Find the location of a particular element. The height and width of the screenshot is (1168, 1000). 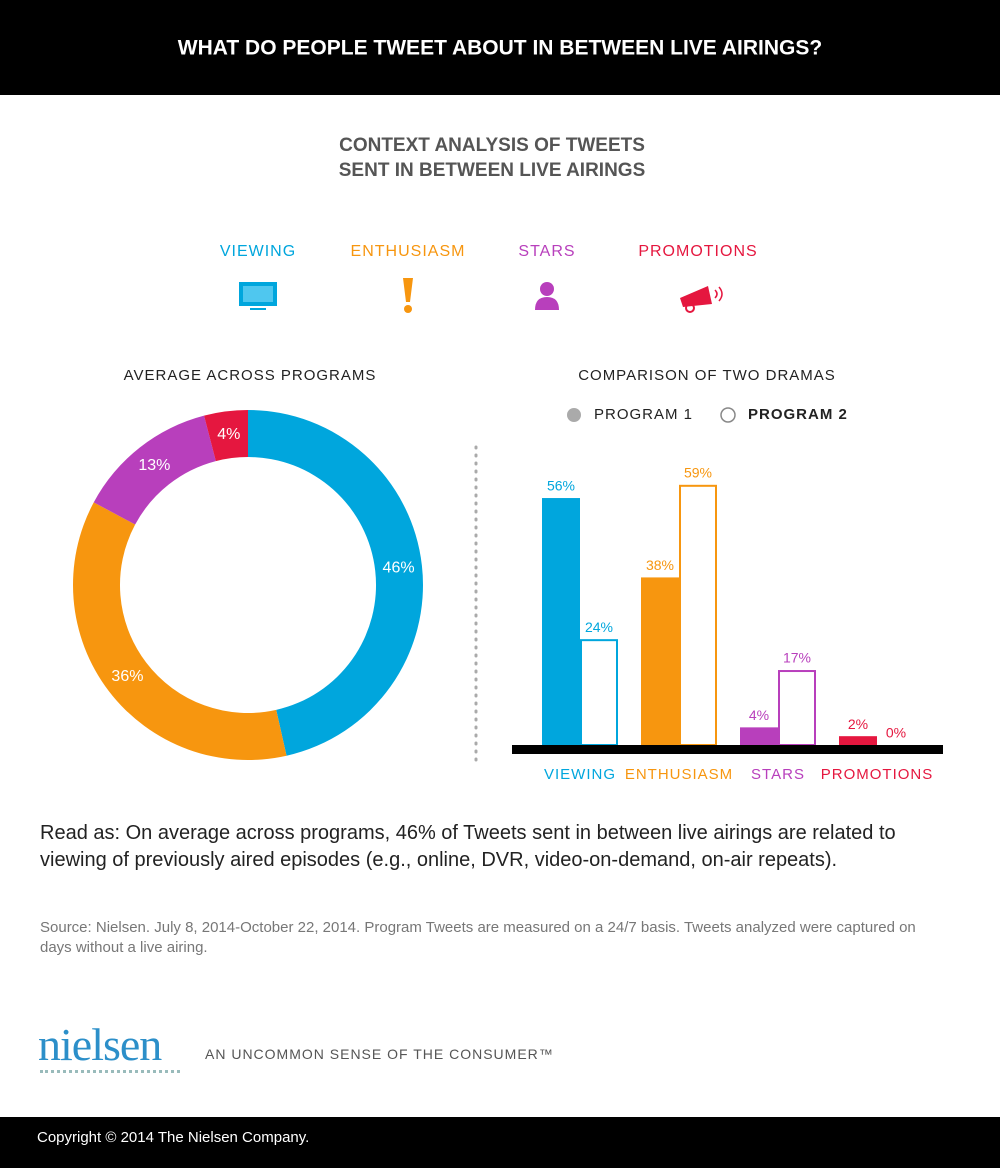

exclamation-icon is located at coordinates (408, 295).